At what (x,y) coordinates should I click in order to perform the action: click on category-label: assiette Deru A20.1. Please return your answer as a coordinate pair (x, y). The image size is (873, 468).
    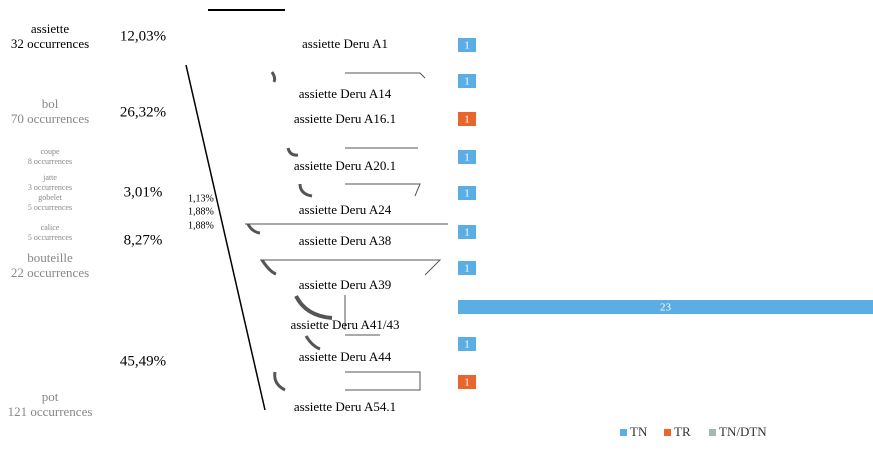
    Looking at the image, I should click on (345, 165).